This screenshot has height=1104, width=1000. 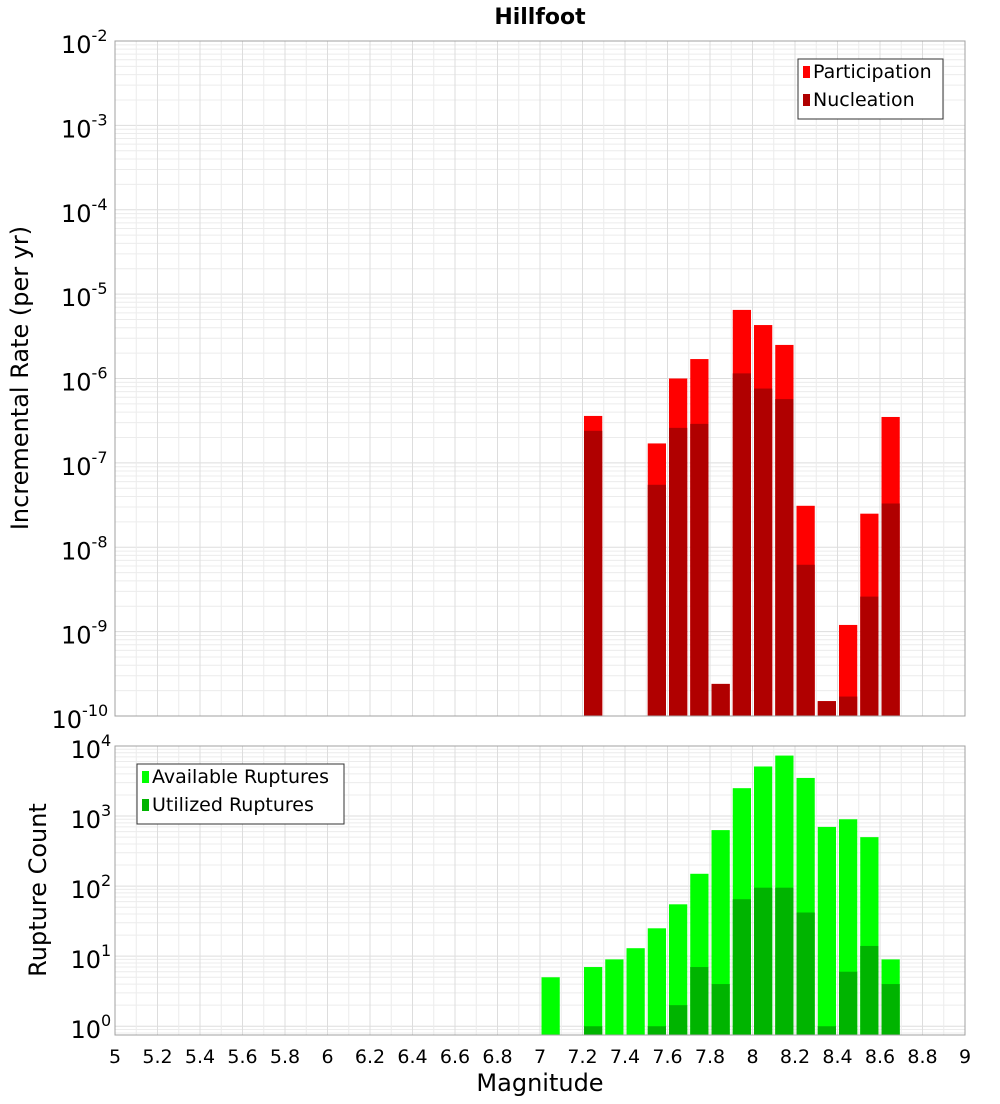 I want to click on series-nucleation, so click(x=742, y=544).